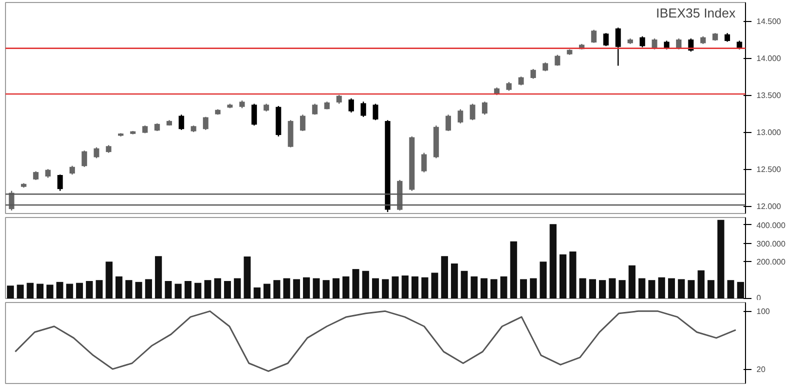  What do you see at coordinates (769, 133) in the screenshot?
I see `y-tick-label: 13.000` at bounding box center [769, 133].